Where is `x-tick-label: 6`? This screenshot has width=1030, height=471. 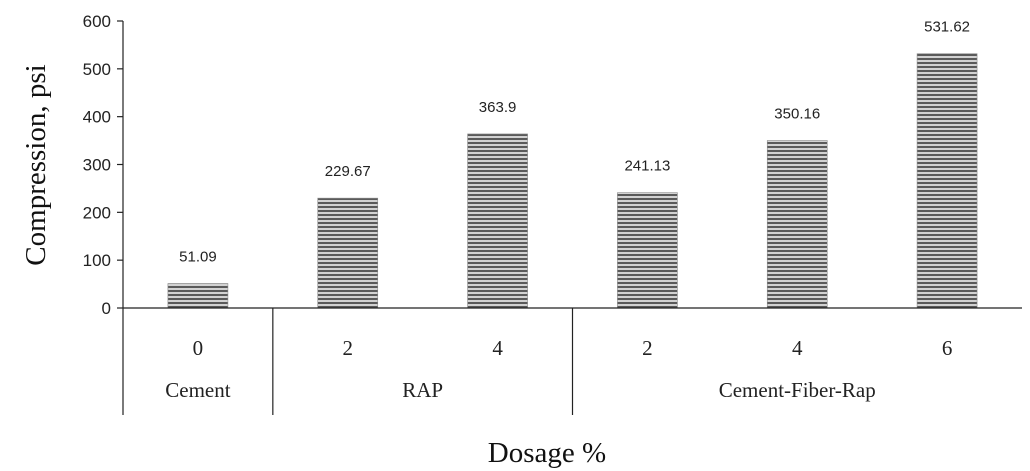 x-tick-label: 6 is located at coordinates (947, 348).